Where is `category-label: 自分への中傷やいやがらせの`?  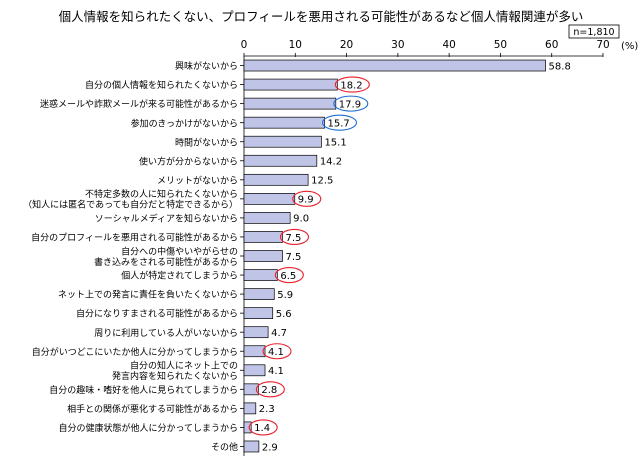 category-label: 自分への中傷やいやがらせの is located at coordinates (179, 251).